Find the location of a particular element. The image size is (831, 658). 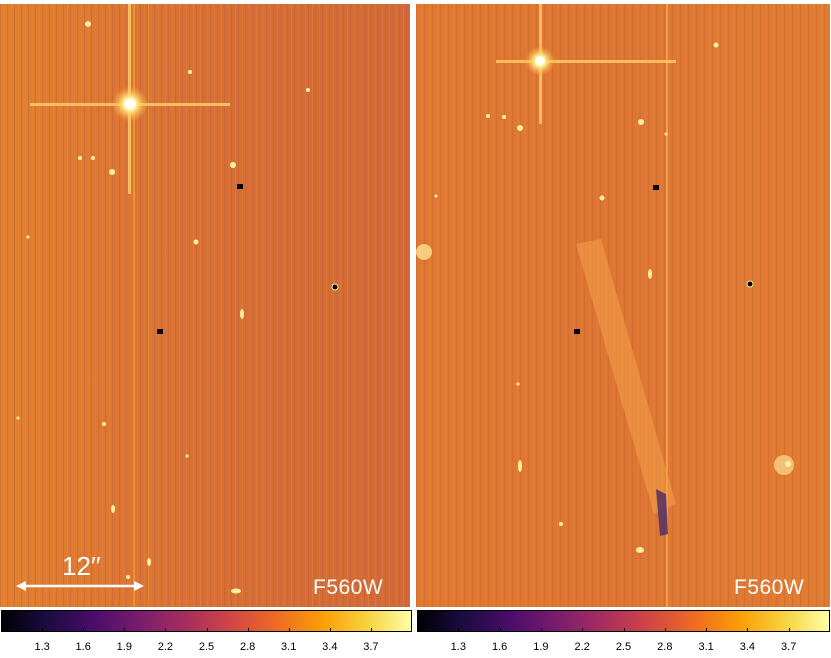

diffuse-streak is located at coordinates (626, 376).